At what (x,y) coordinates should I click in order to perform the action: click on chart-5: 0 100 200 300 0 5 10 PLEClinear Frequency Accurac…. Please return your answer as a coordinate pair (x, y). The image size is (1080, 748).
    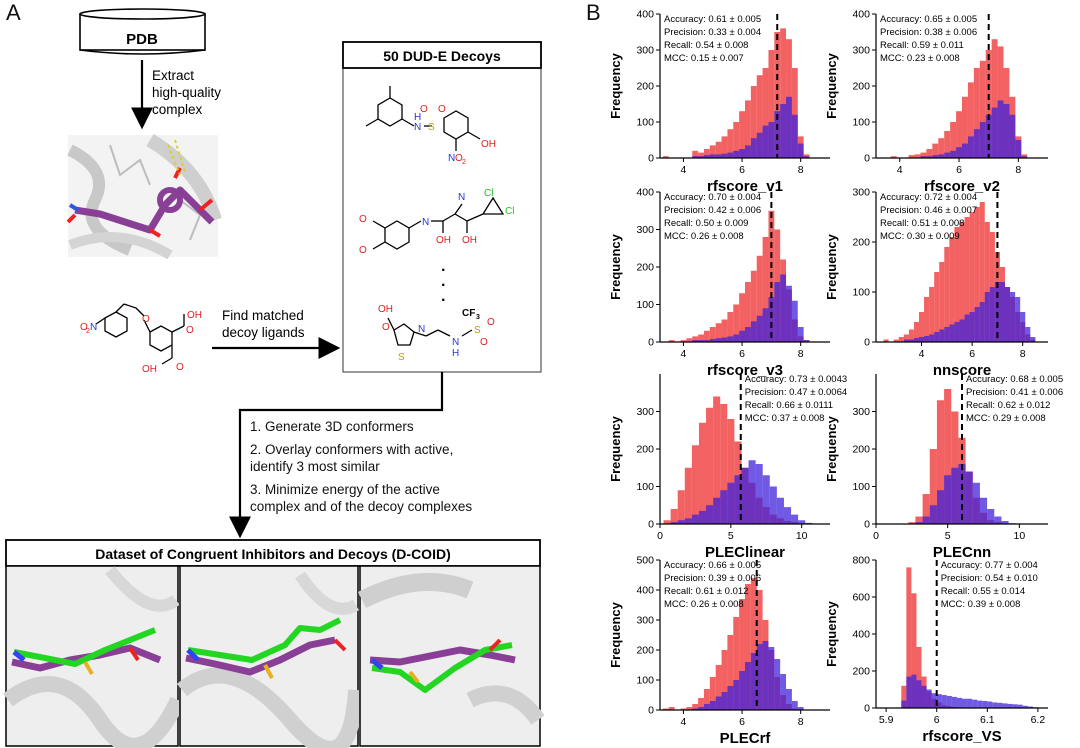
    Looking at the image, I should click on (727, 467).